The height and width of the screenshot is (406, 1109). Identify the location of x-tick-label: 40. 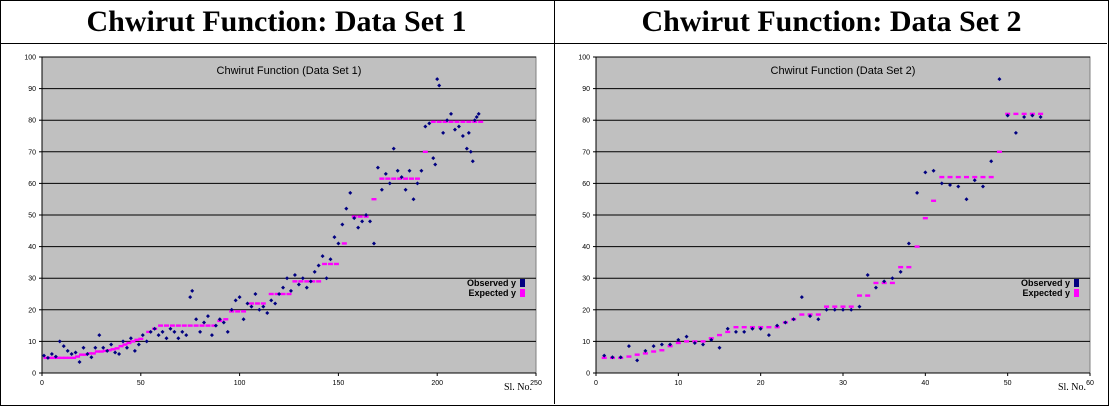
(925, 383).